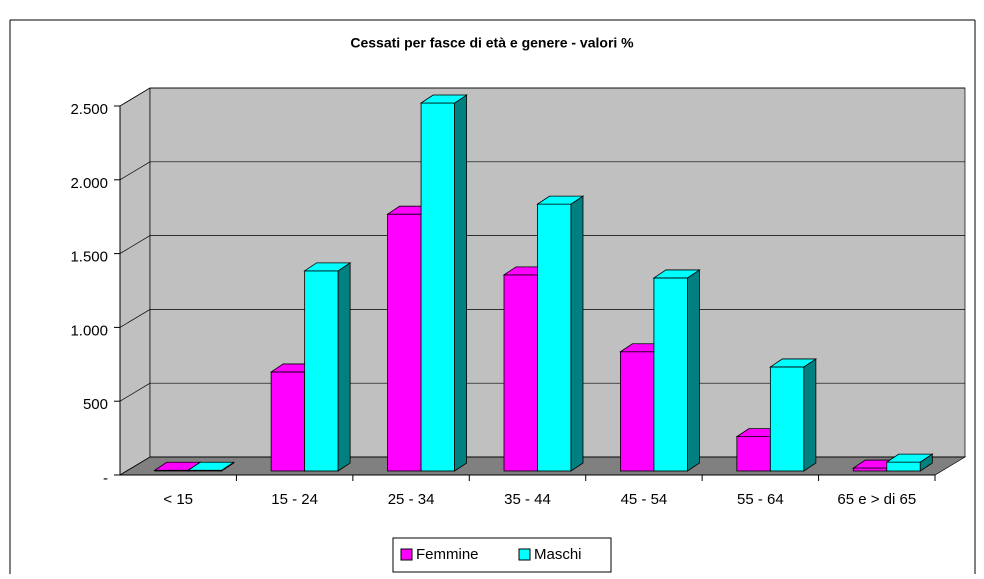 Image resolution: width=984 pixels, height=579 pixels. What do you see at coordinates (89, 183) in the screenshot?
I see `y-tick-label: 2.000` at bounding box center [89, 183].